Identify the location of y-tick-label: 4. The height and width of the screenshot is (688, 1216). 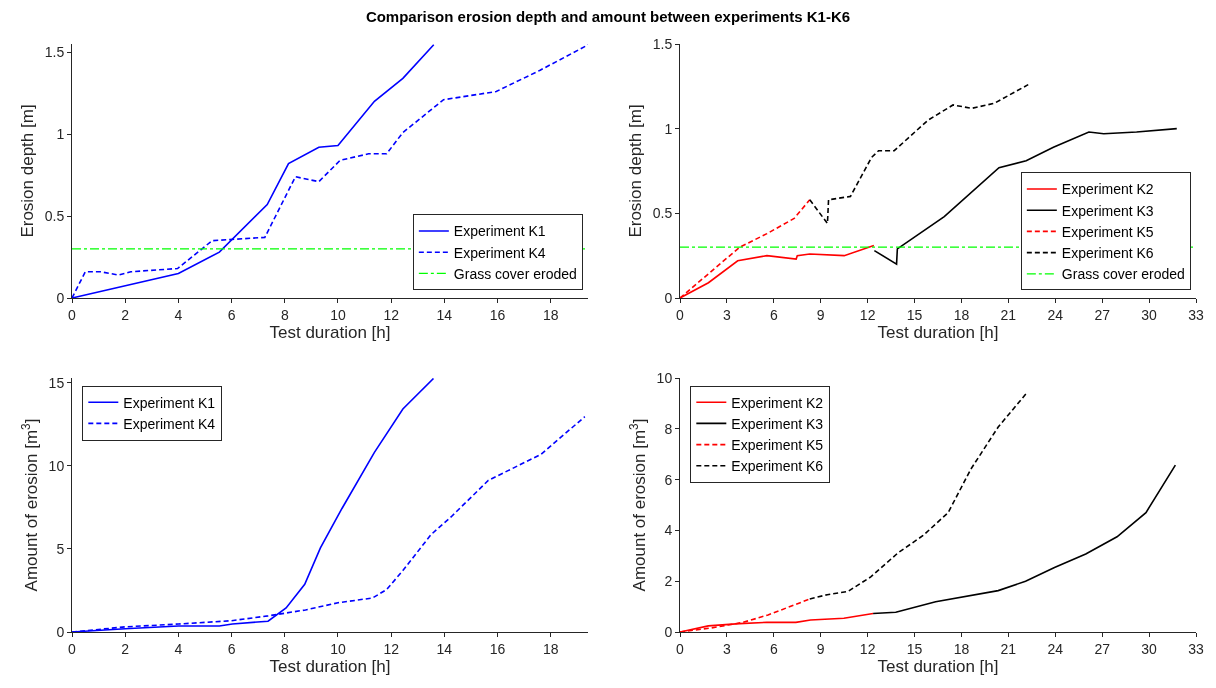
(668, 530).